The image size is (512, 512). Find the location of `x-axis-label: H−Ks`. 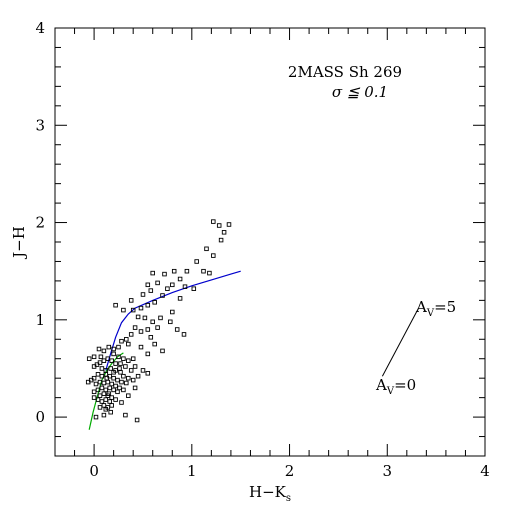

x-axis-label: H−Ks is located at coordinates (270, 493).